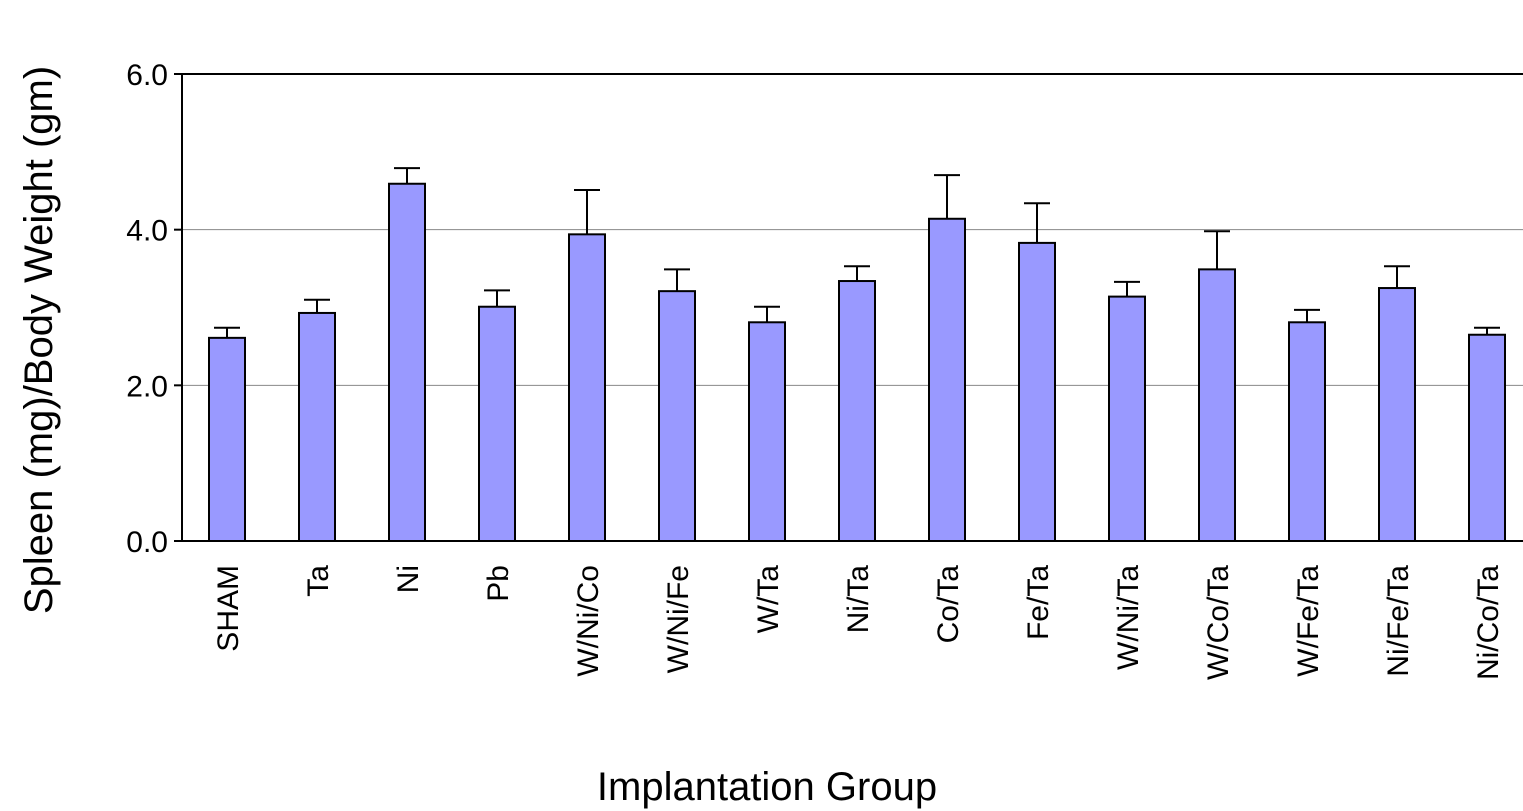 Image resolution: width=1523 pixels, height=811 pixels. Describe the element at coordinates (147, 542) in the screenshot. I see `y-tick-label: 0.0` at that location.